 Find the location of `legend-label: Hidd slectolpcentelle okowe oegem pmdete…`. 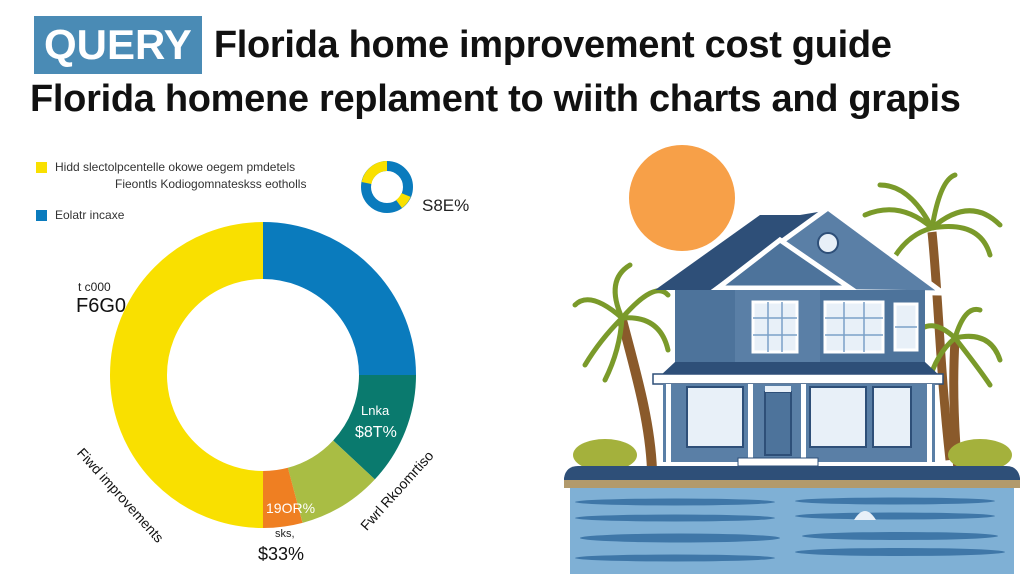

legend-label: Hidd slectolpcentelle okowe oegem pmdete… is located at coordinates (175, 167).